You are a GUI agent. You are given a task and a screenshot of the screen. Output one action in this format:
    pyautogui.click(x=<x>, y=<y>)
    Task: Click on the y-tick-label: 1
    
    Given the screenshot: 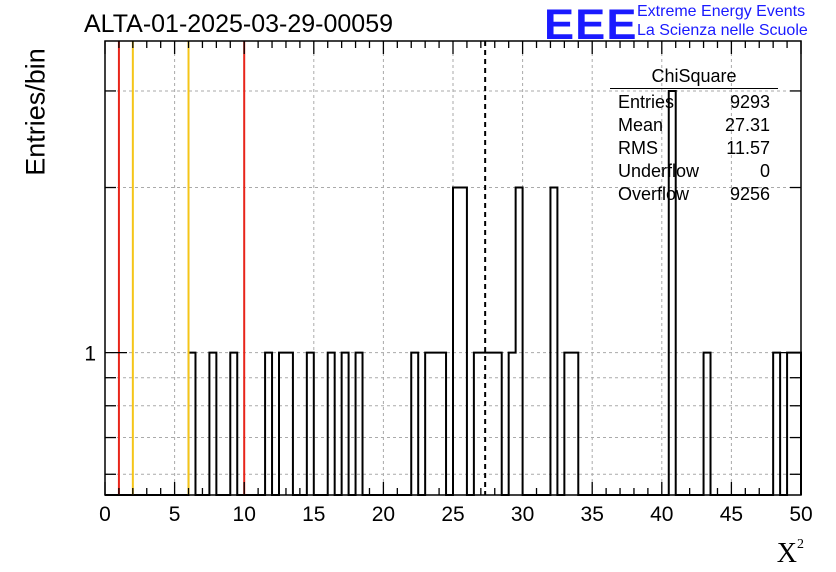 What is the action you would take?
    pyautogui.click(x=90, y=354)
    